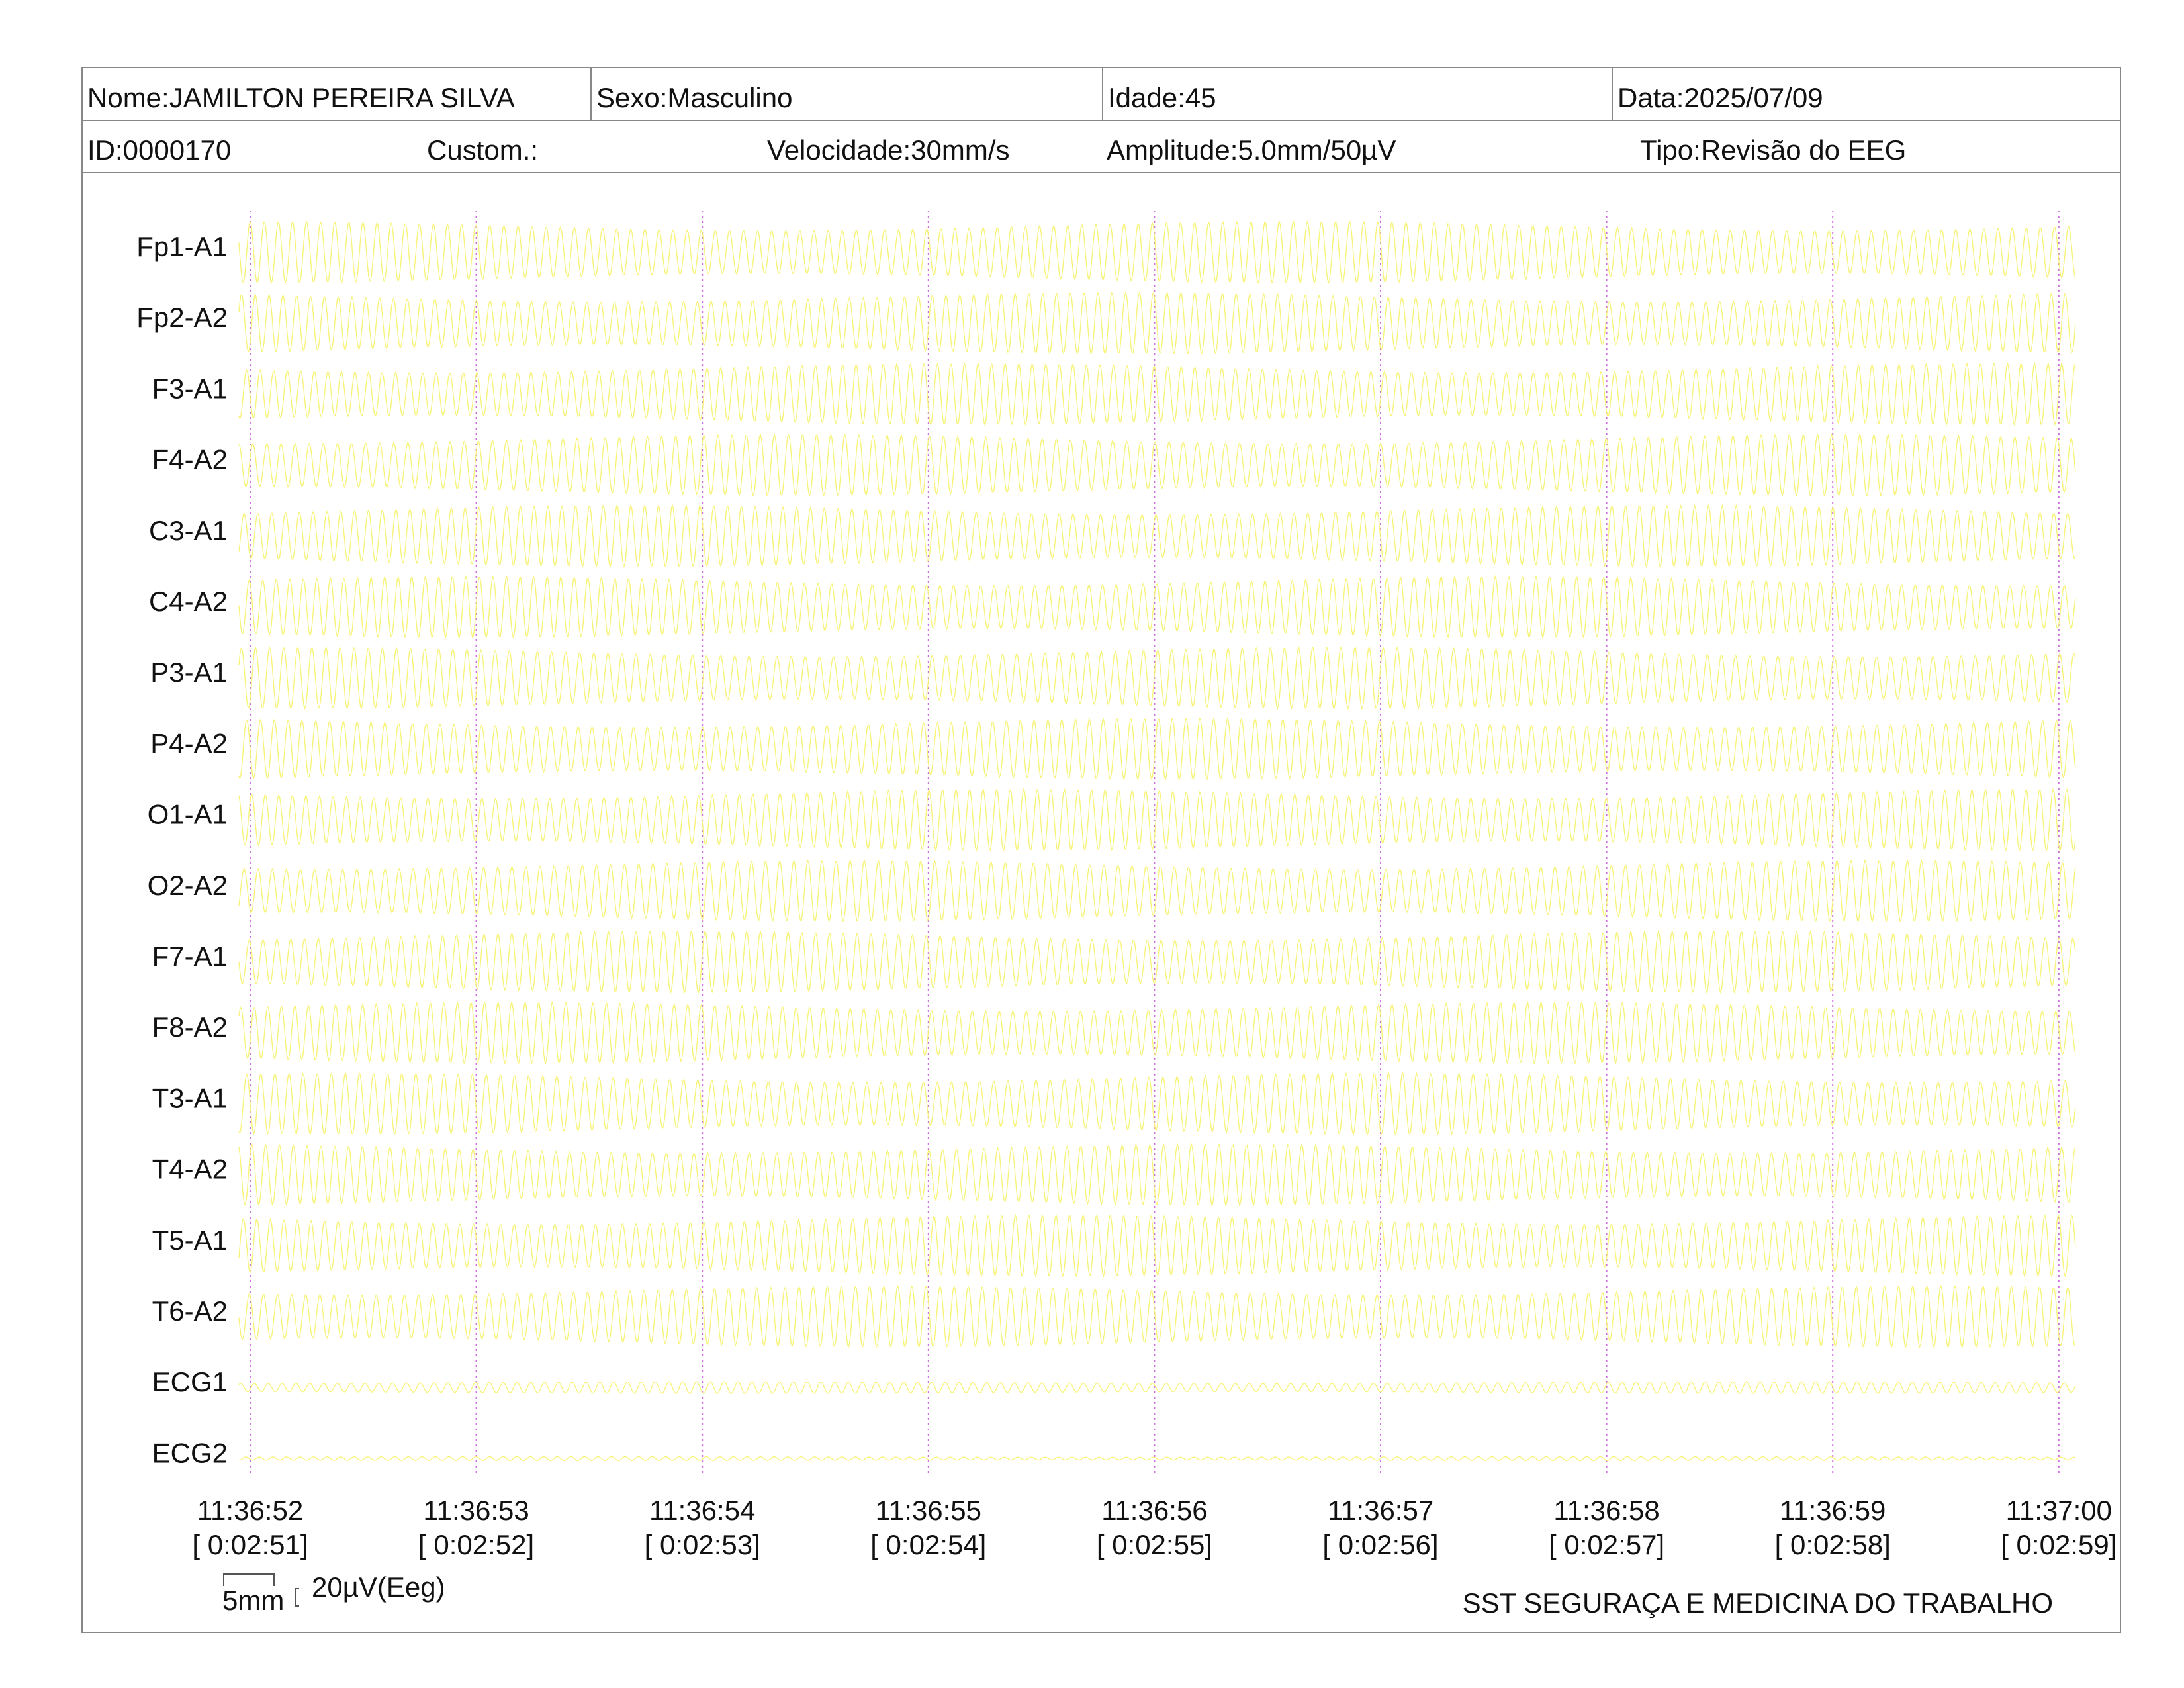 This screenshot has height=1688, width=2184. I want to click on amplitude: Amplitude:5.0mm/50µV, so click(1251, 149).